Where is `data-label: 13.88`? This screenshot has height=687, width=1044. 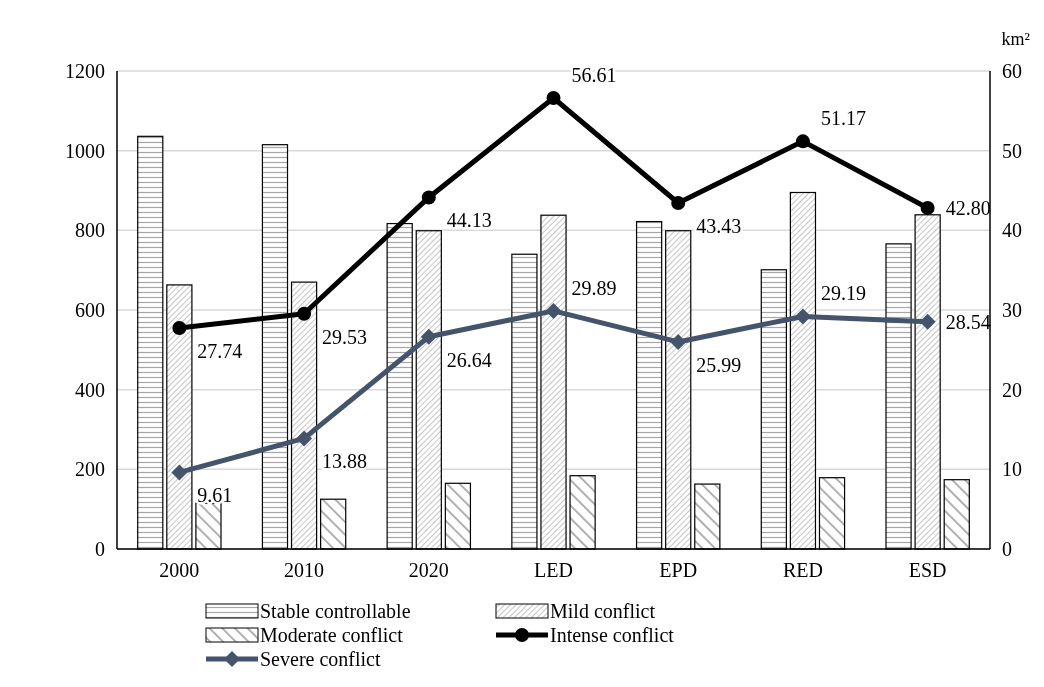
data-label: 13.88 is located at coordinates (345, 461).